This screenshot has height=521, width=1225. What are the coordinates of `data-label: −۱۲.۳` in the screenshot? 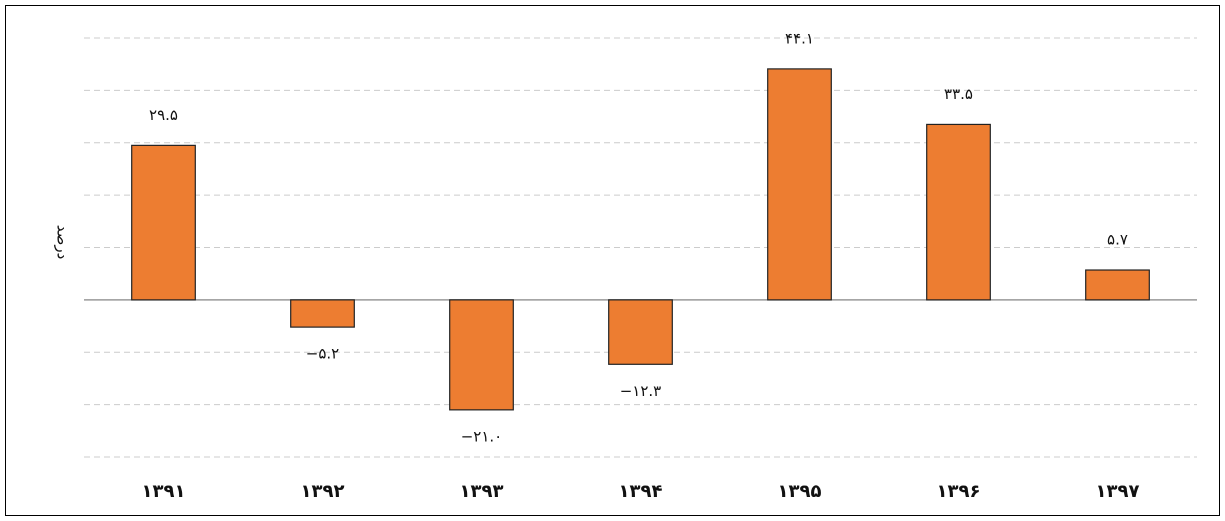 It's located at (641, 391).